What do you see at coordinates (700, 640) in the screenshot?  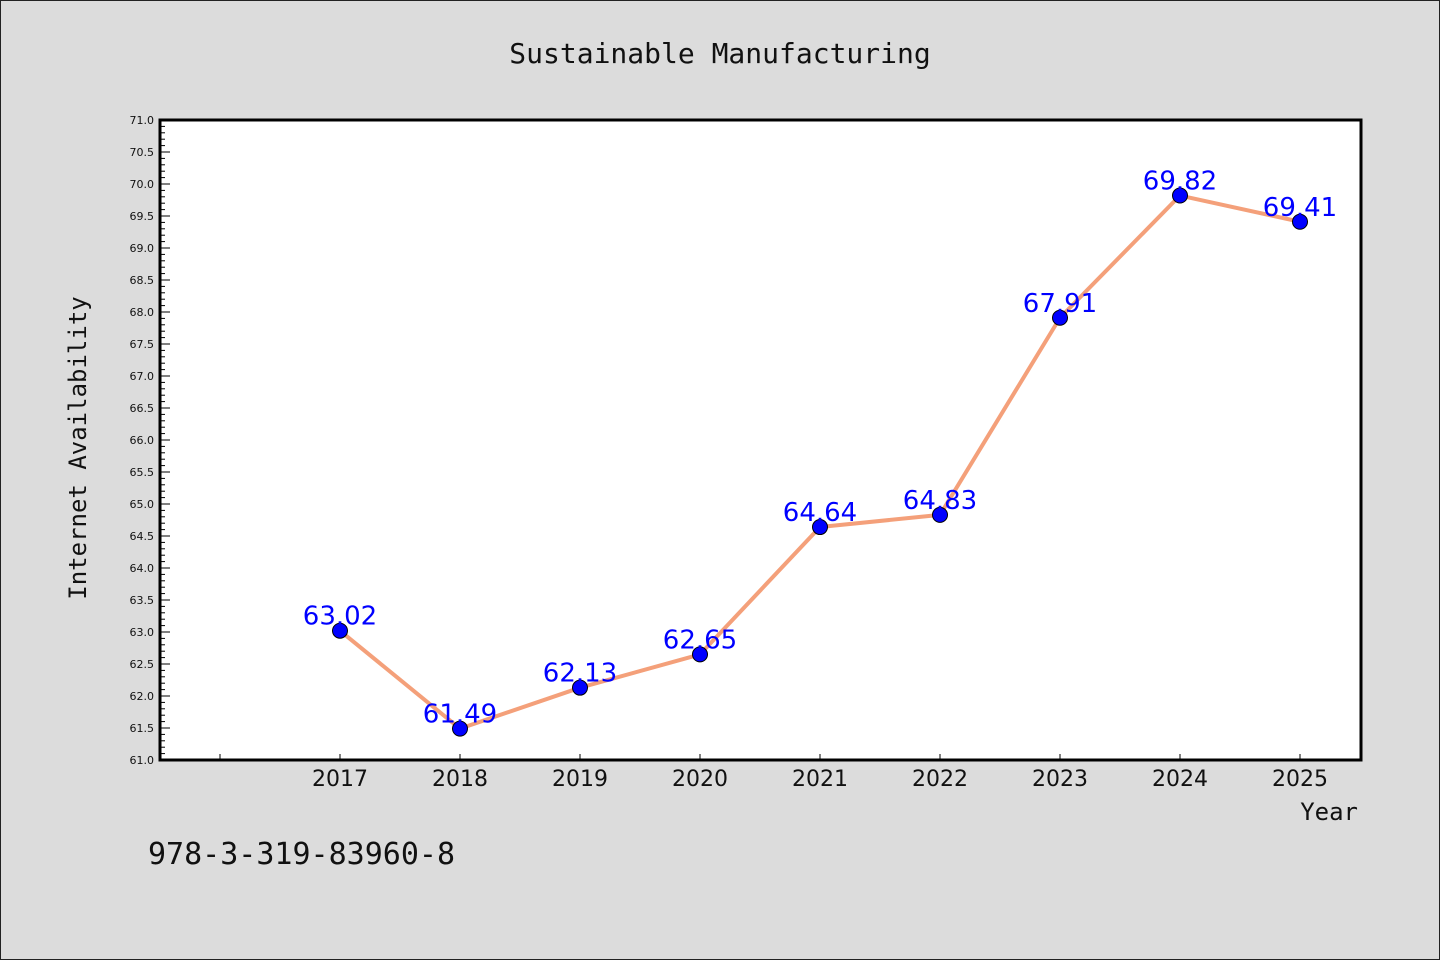 I see `data-label: 62.65` at bounding box center [700, 640].